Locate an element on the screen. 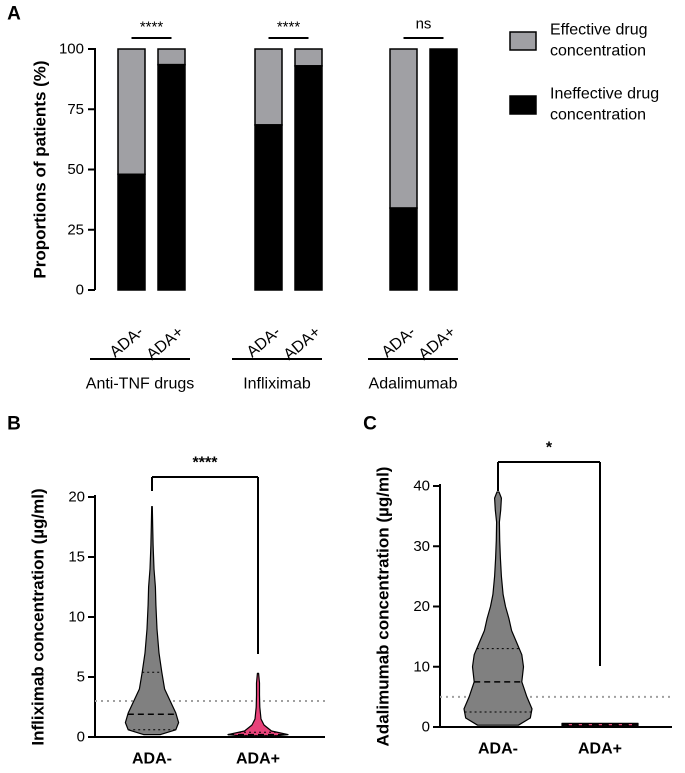 The height and width of the screenshot is (773, 685). y-tick-label-a: 0 is located at coordinates (80, 290).